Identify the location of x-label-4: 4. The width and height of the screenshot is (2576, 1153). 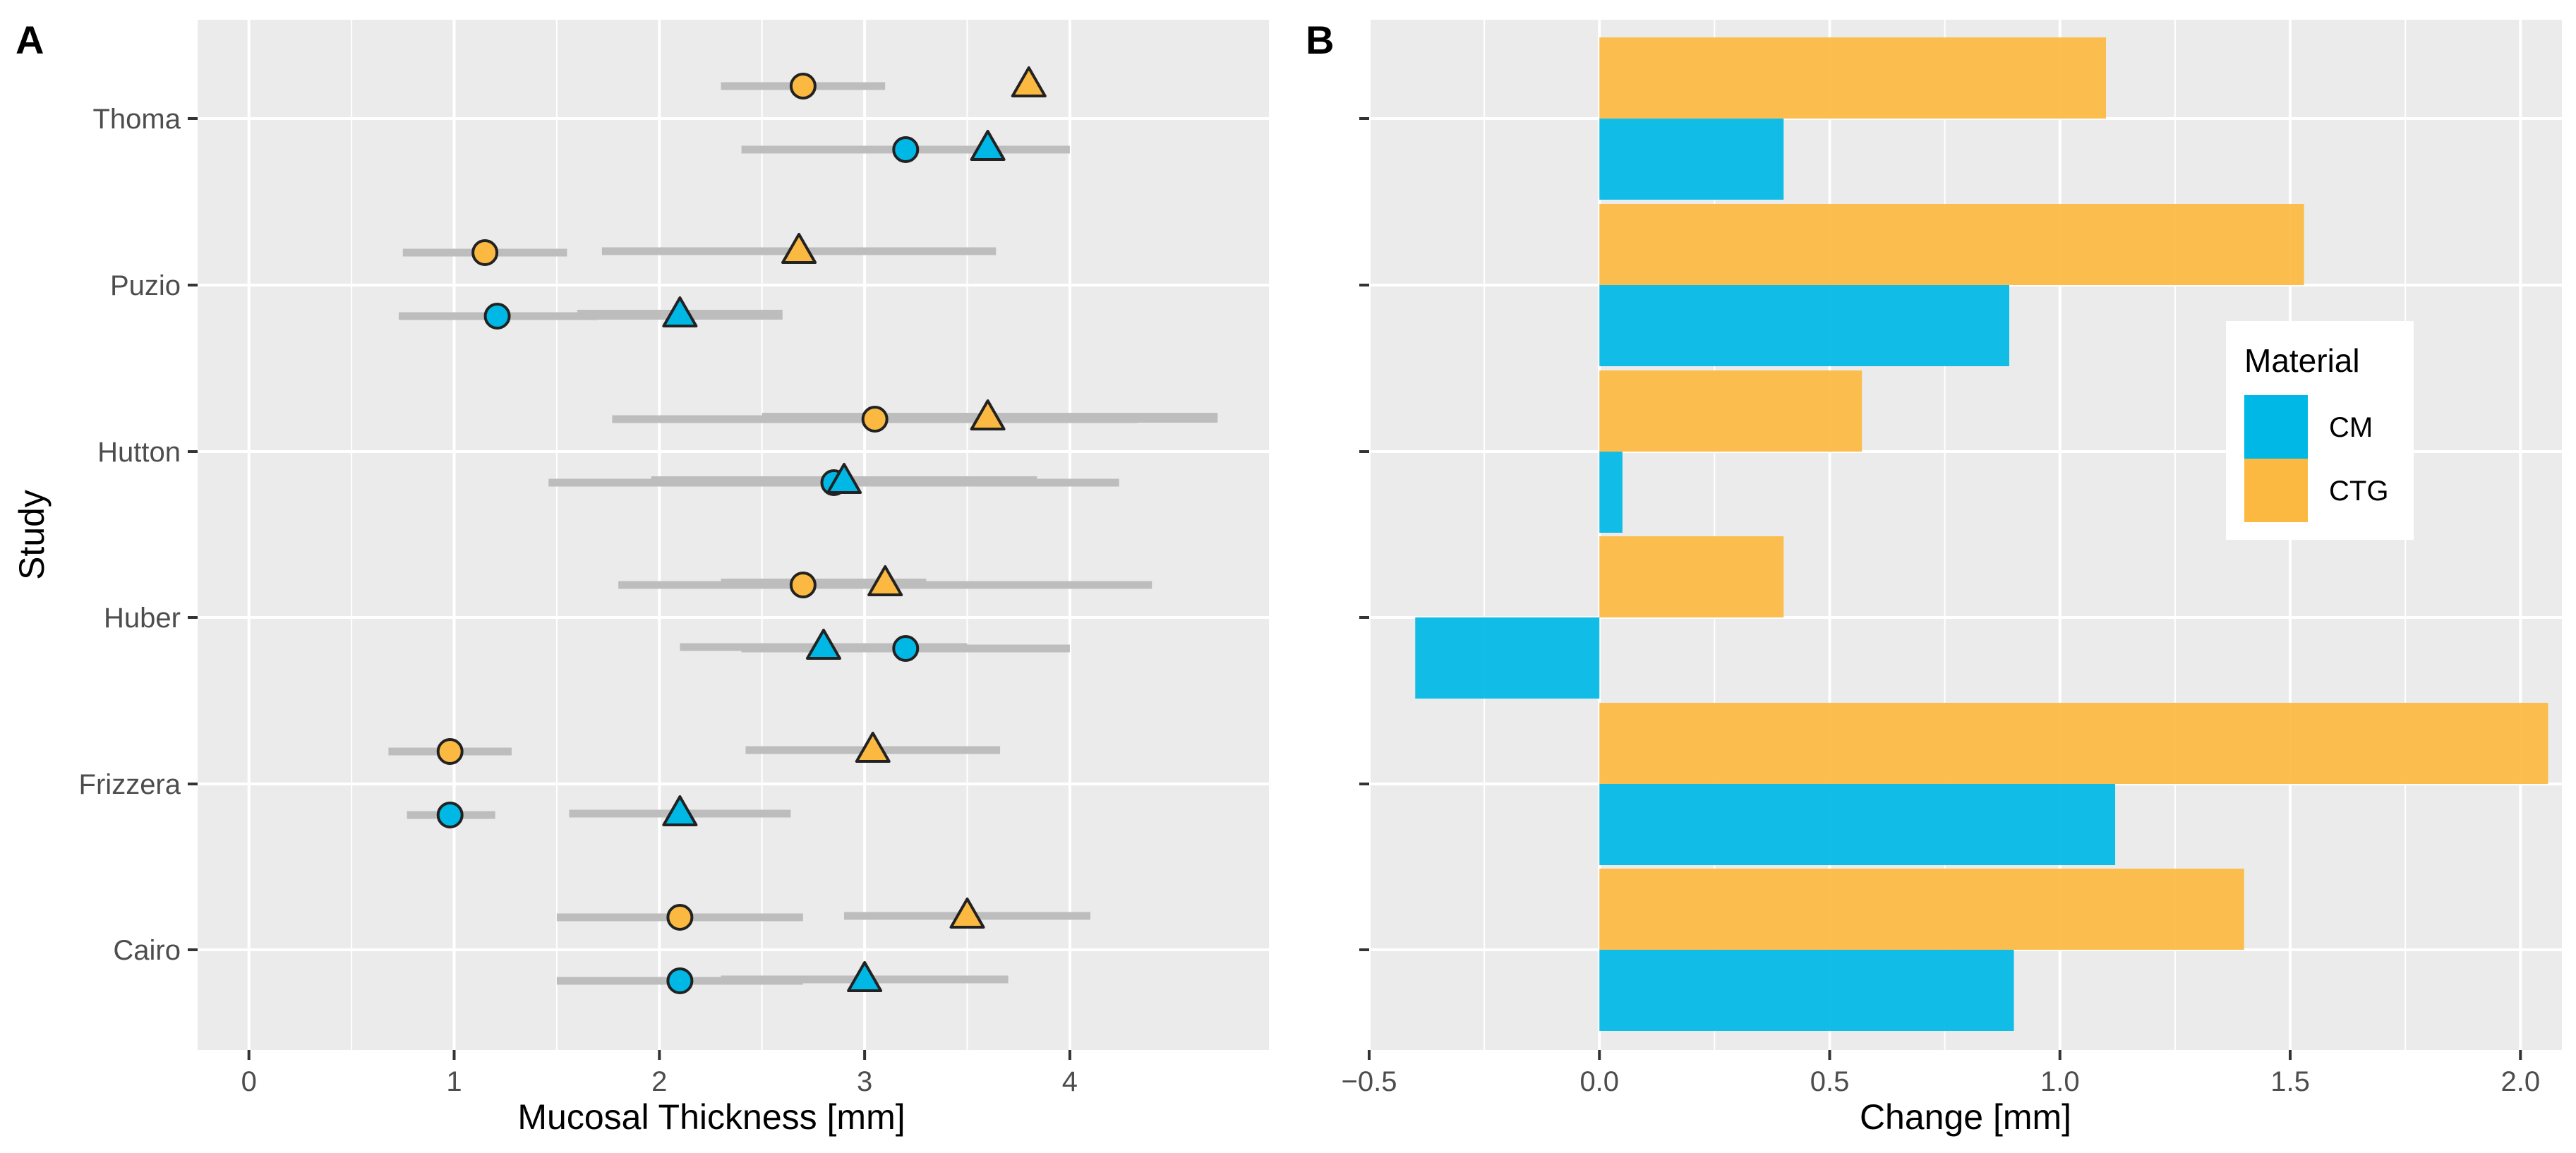
(1070, 1081).